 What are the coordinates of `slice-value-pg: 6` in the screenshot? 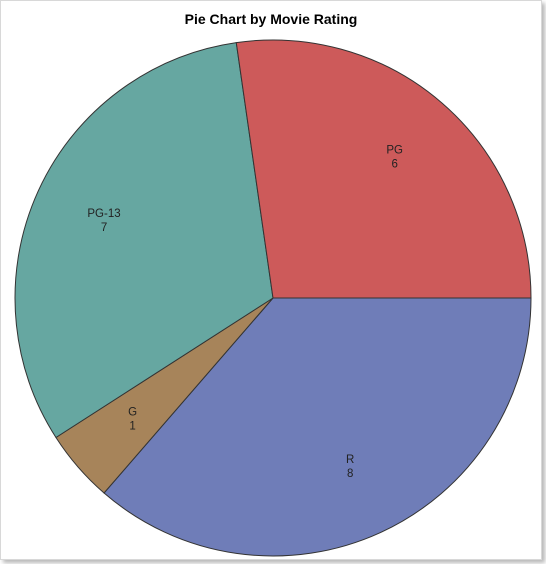 It's located at (394, 165).